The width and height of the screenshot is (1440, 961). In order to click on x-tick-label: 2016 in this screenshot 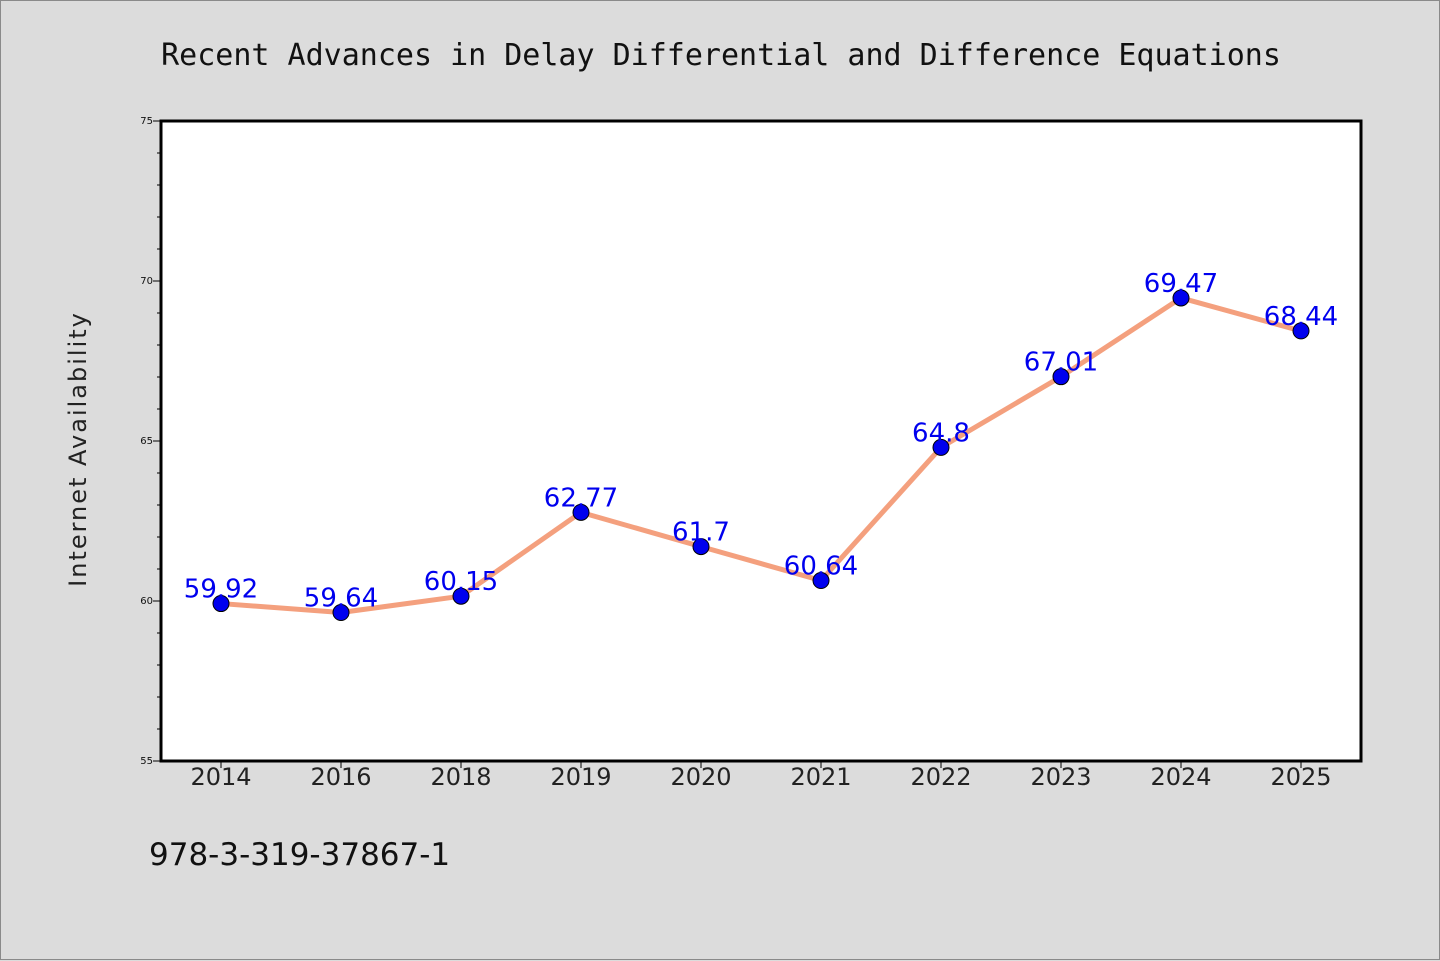, I will do `click(340, 777)`.